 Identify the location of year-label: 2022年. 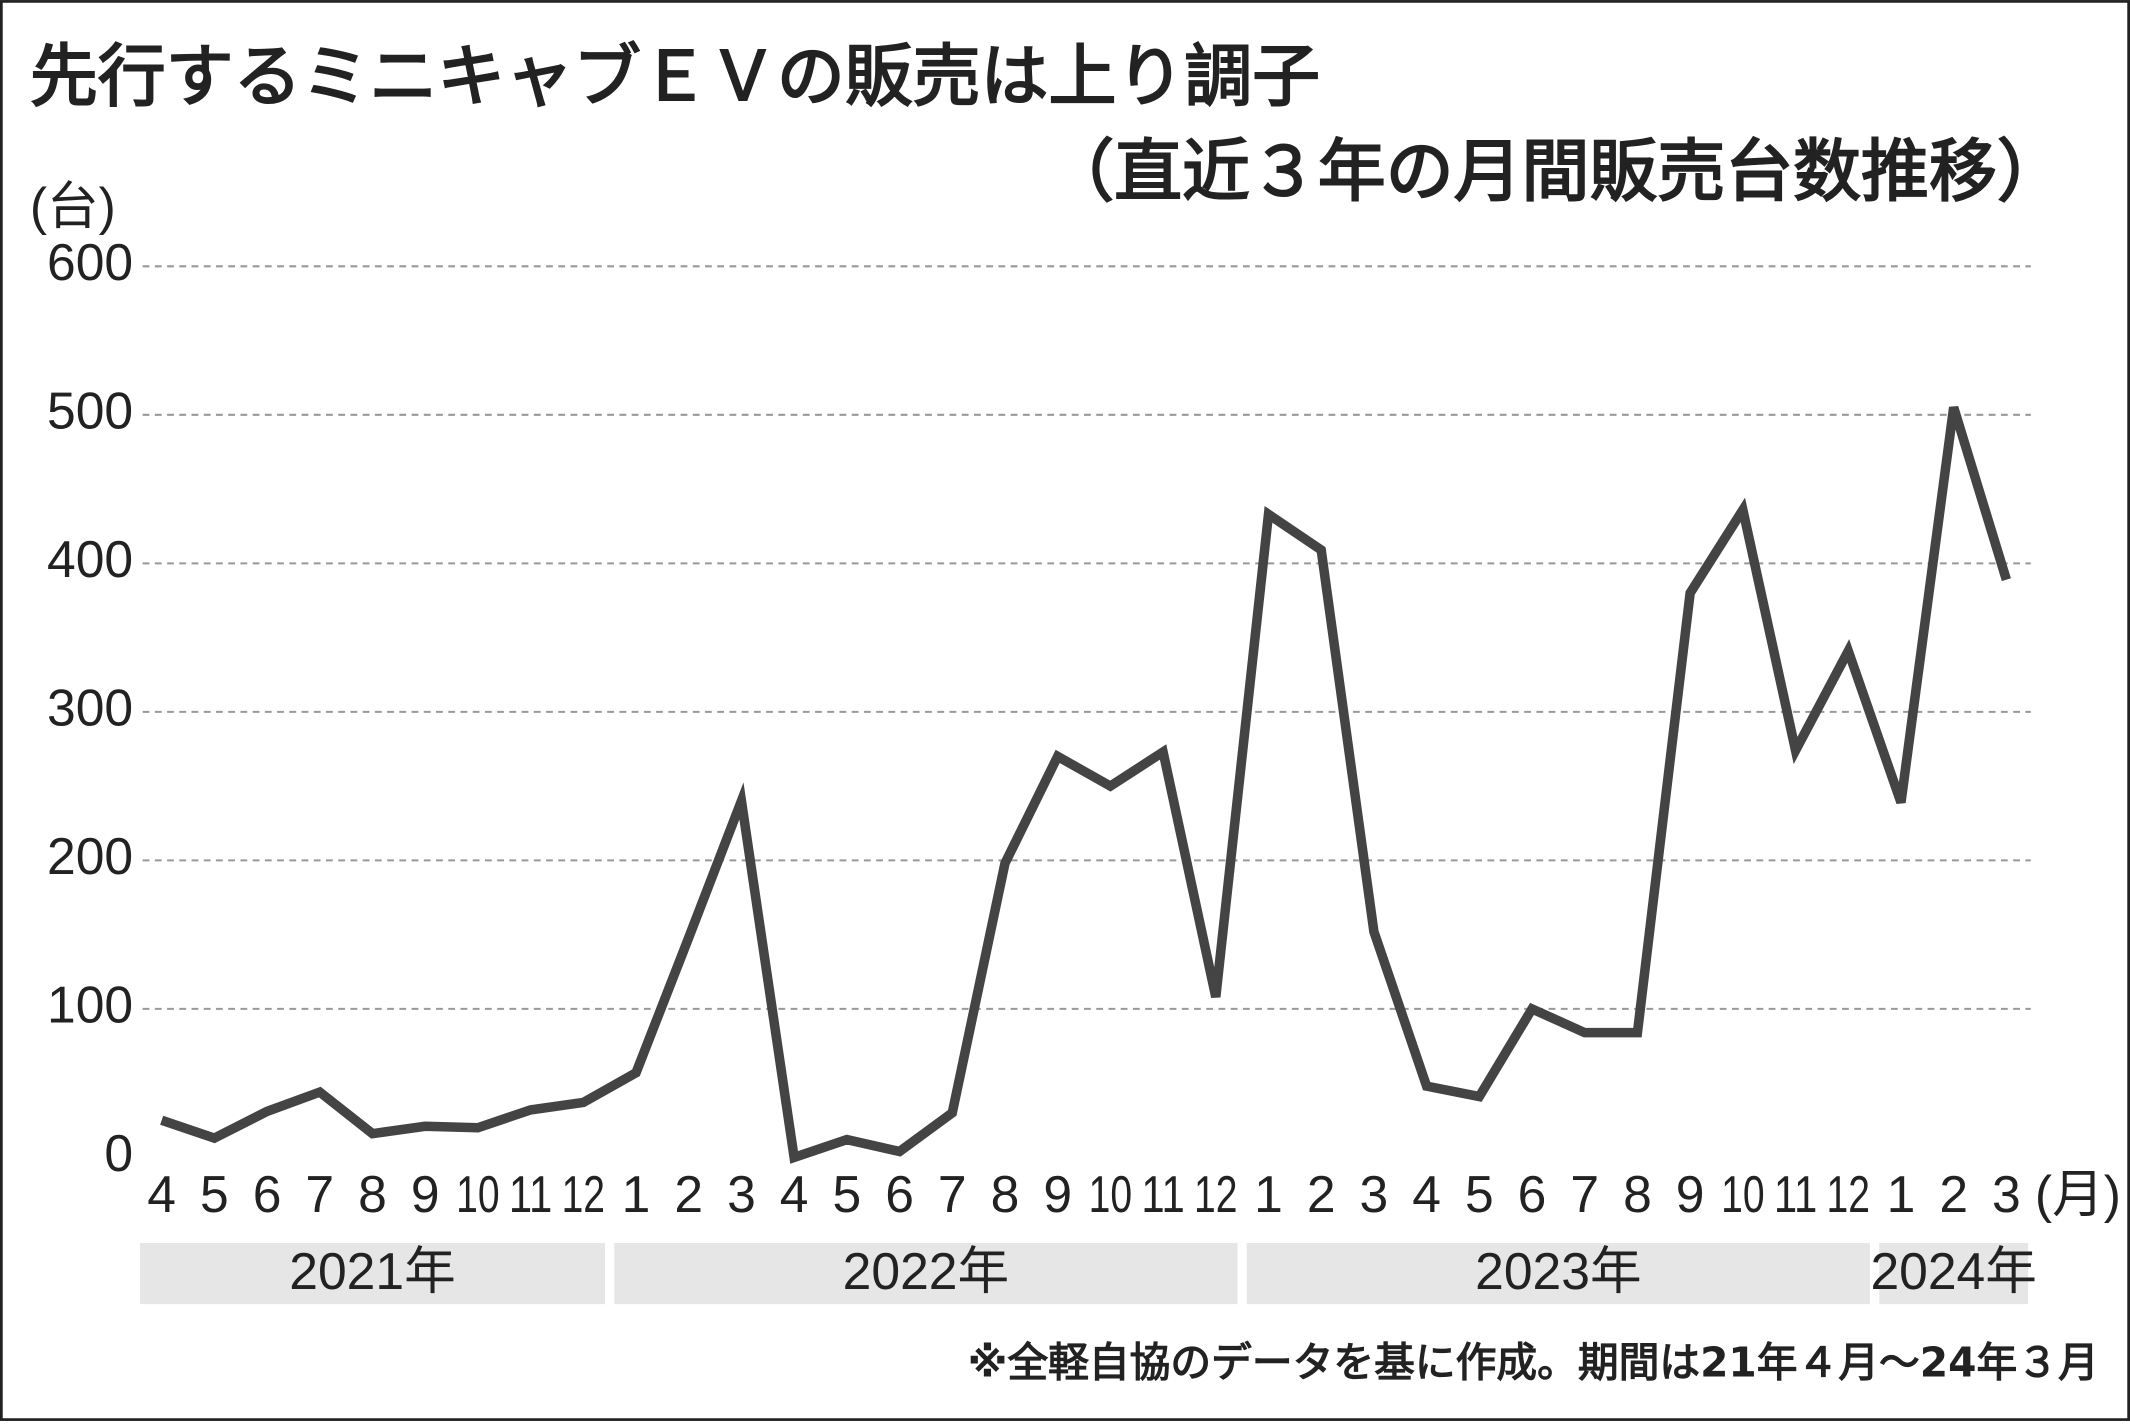
(926, 1271).